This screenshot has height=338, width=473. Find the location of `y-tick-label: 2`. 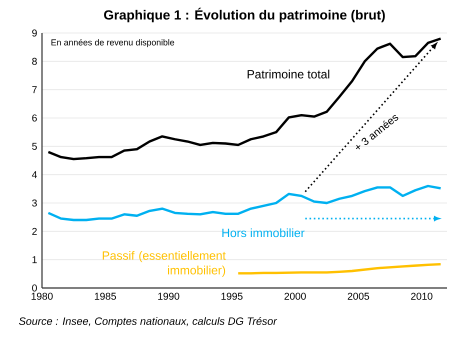

y-tick-label: 2 is located at coordinates (34, 231).